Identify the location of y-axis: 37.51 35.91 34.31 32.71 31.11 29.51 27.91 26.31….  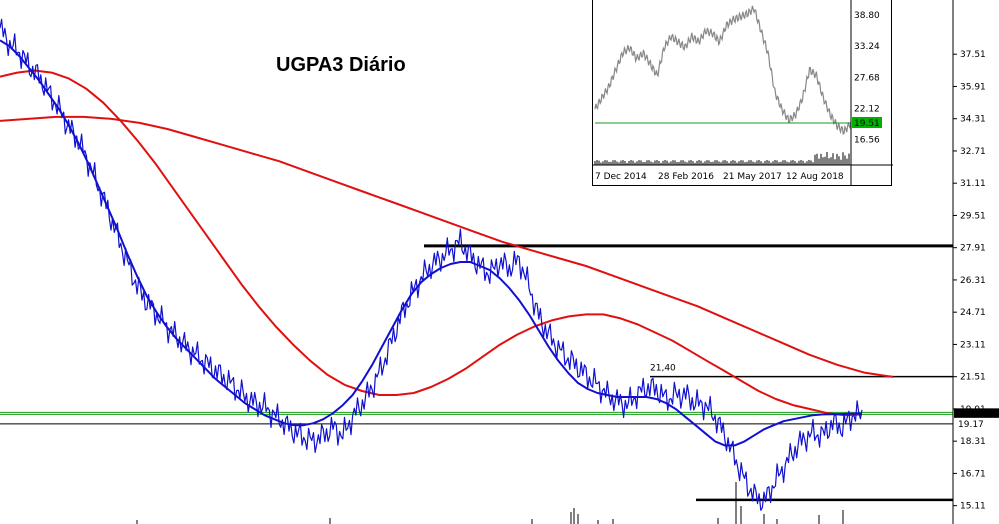
(975, 262).